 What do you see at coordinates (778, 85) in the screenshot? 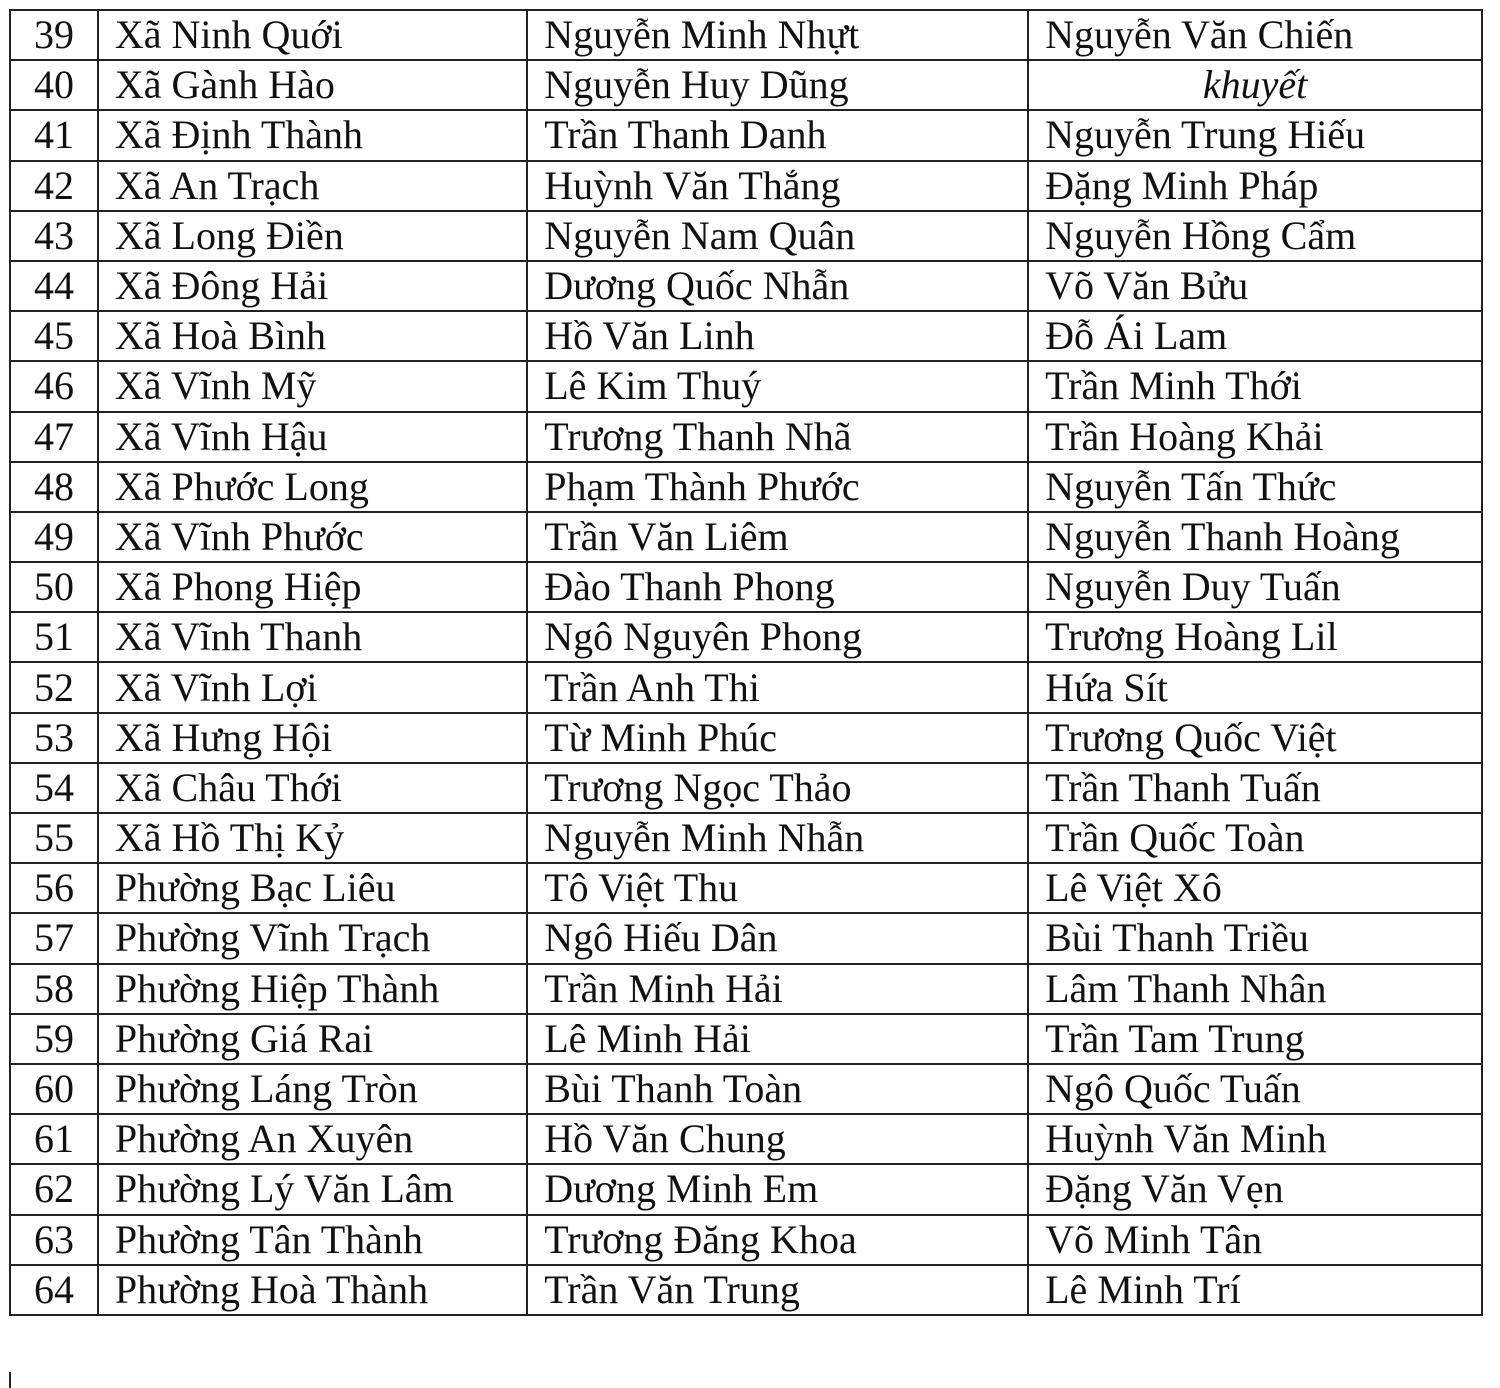
I see `secretary-name: Nguyễn Huy Dũng` at bounding box center [778, 85].